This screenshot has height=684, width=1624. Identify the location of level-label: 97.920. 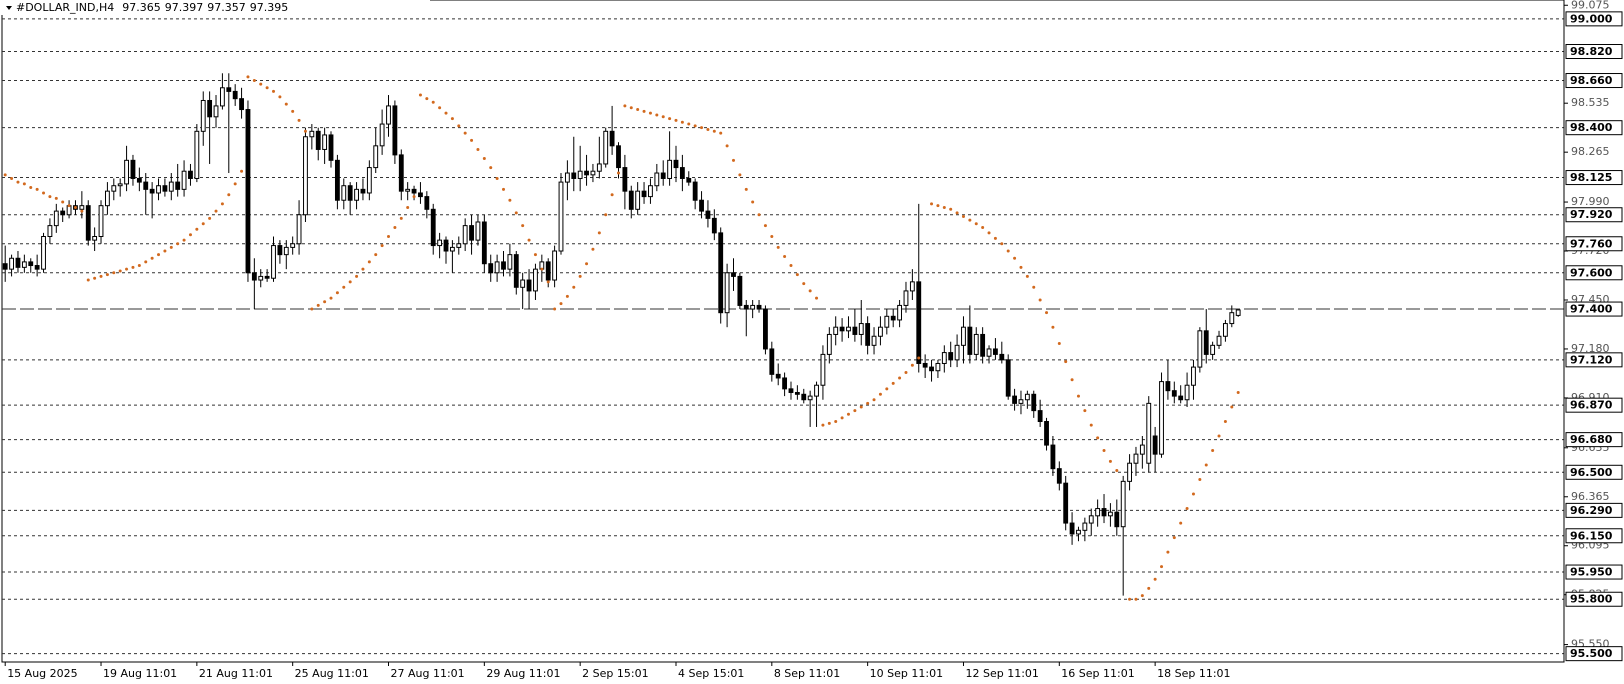
(1591, 214).